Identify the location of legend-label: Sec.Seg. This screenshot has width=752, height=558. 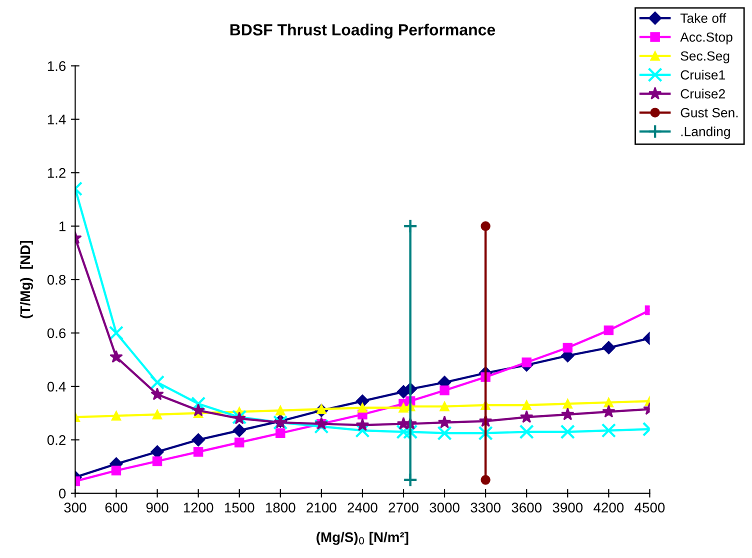
(705, 57).